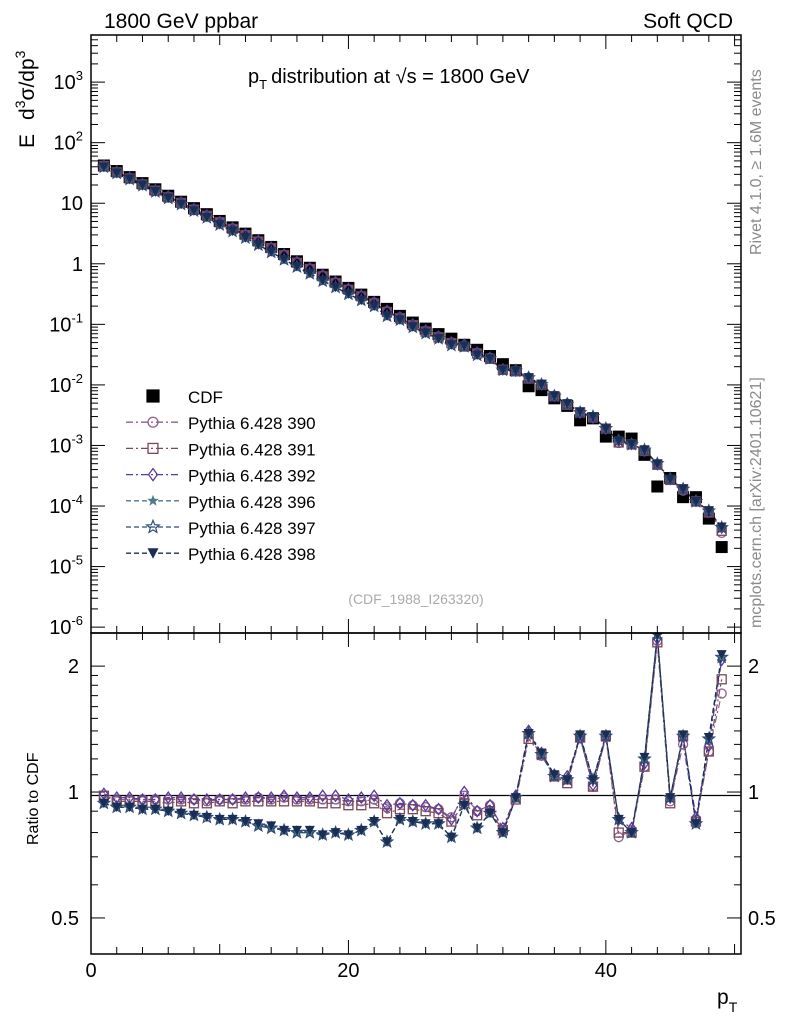 This screenshot has width=786, height=1024. Describe the element at coordinates (474, 77) in the screenshot. I see `title-energy: = 1800 GeV` at that location.